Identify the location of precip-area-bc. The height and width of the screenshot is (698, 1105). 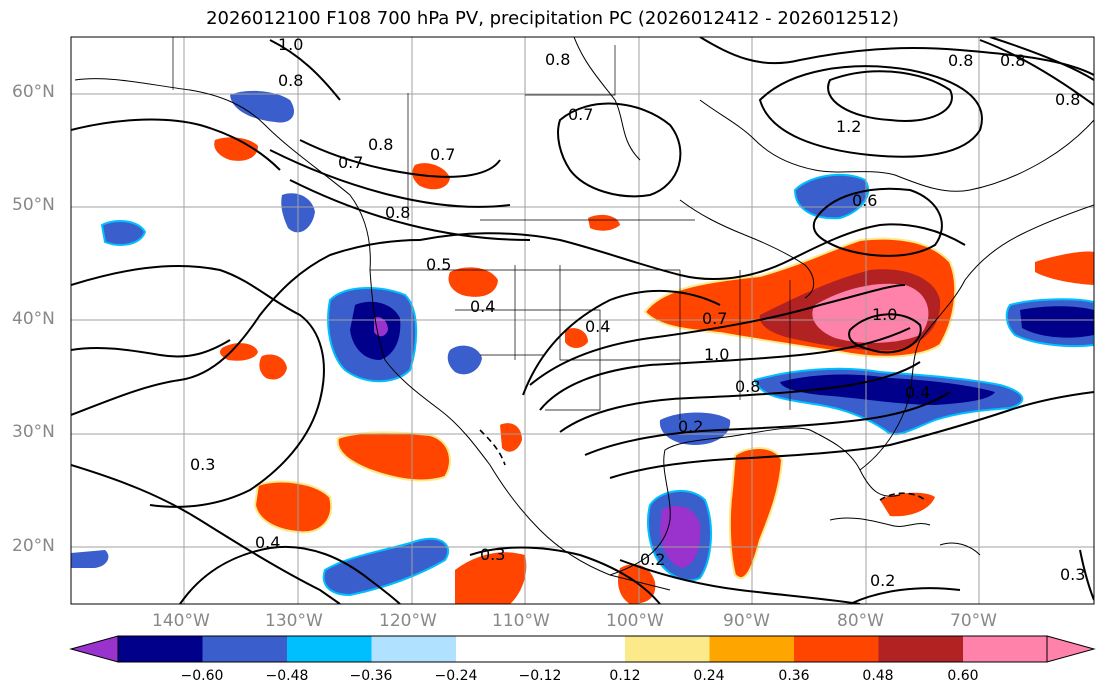
(473, 282).